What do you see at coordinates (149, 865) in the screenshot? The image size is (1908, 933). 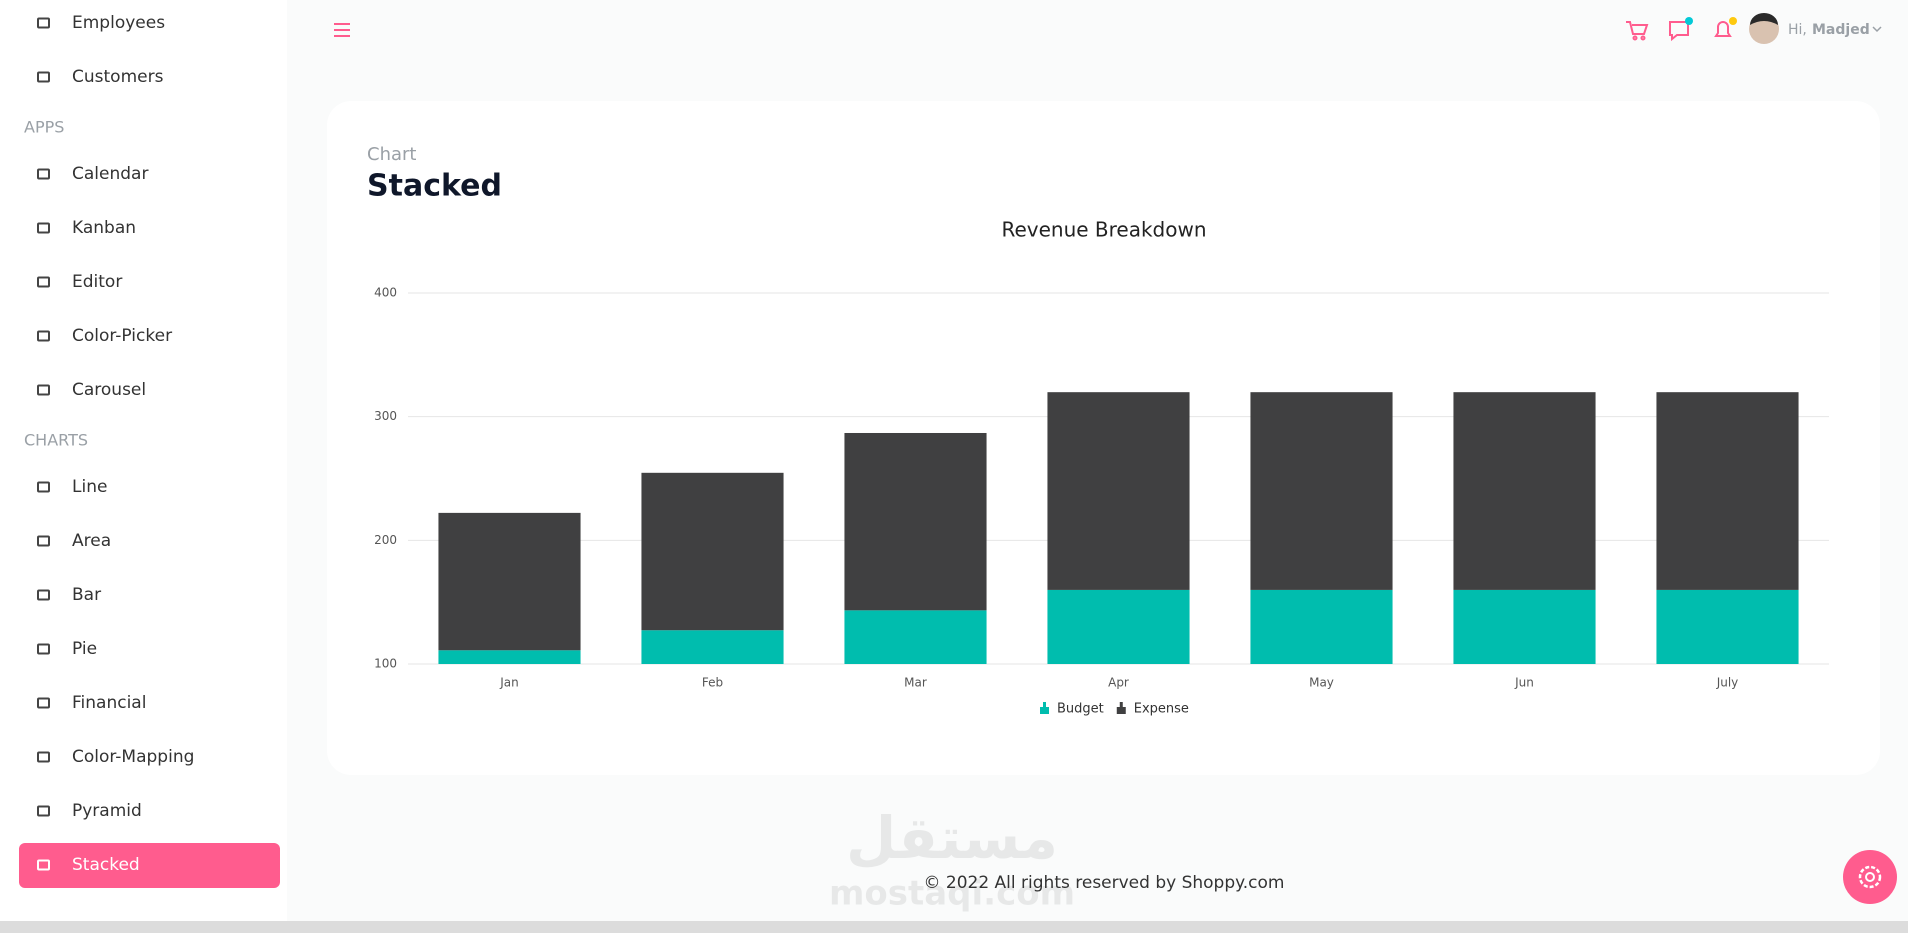 I see `active-highlight` at bounding box center [149, 865].